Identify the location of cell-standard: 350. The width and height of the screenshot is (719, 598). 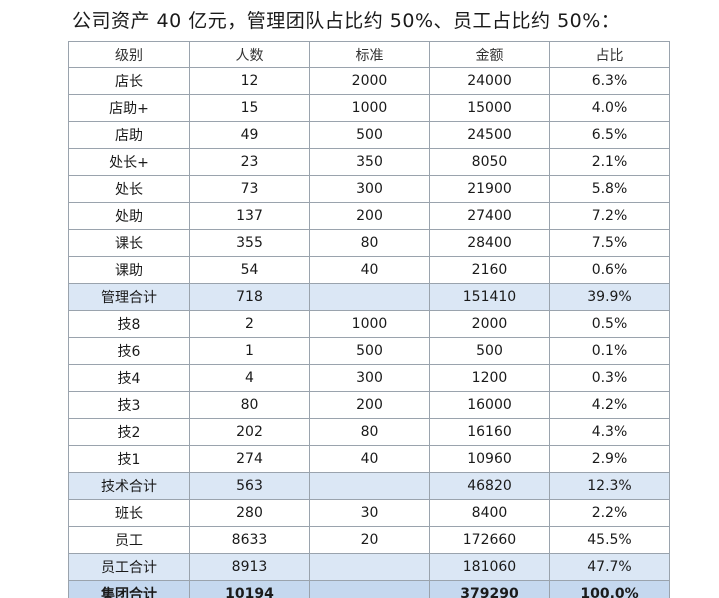
(369, 162).